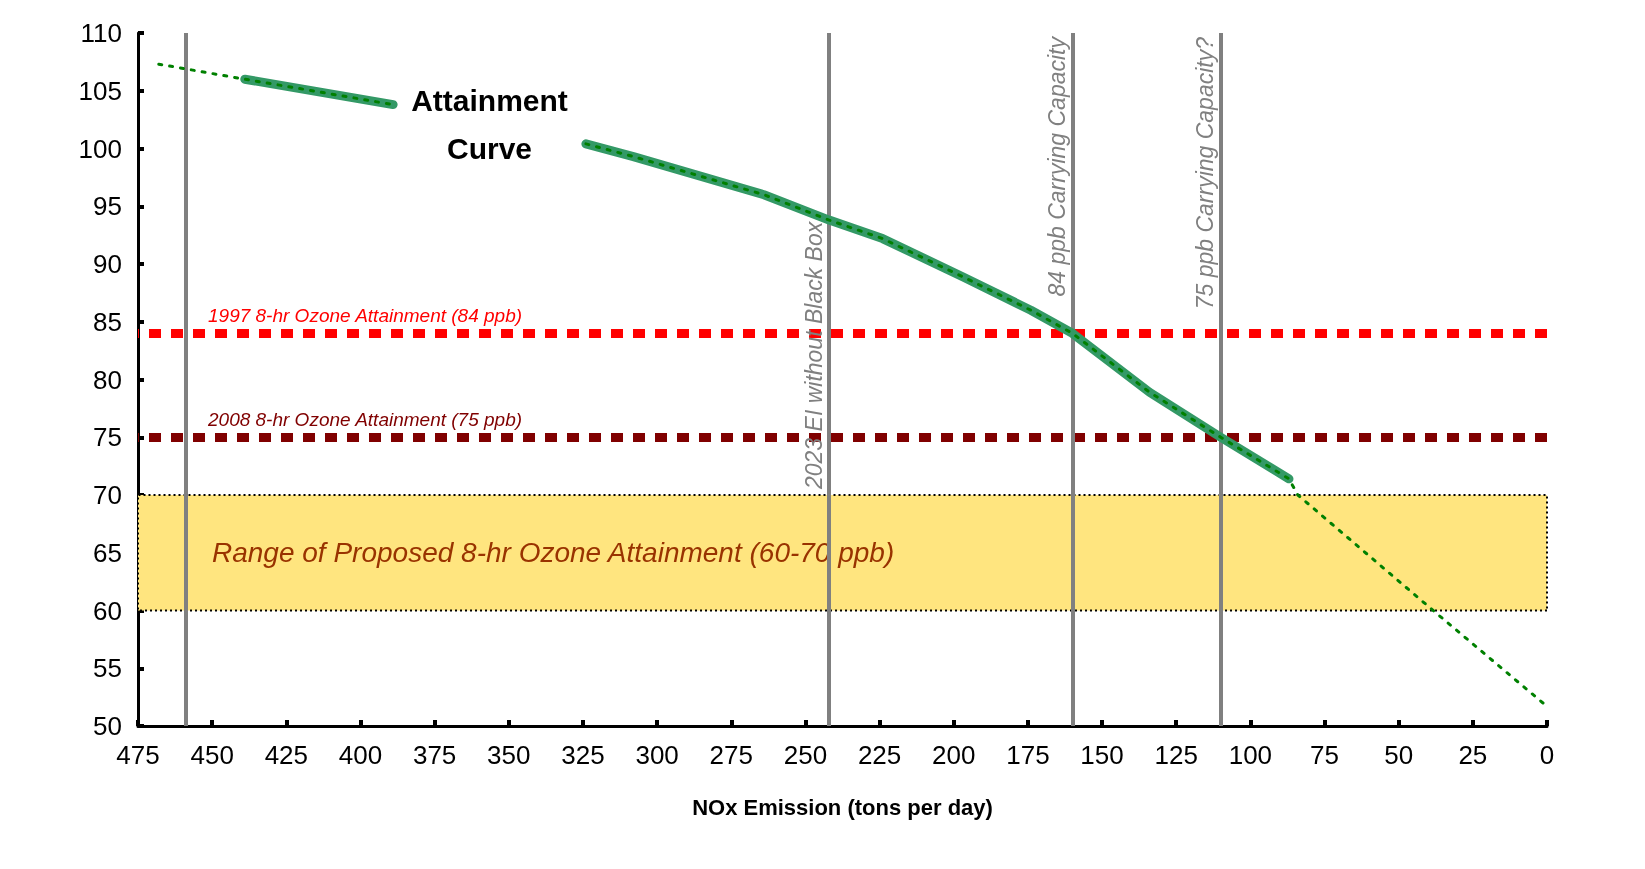 The width and height of the screenshot is (1645, 869). I want to click on x-tick-label: 275, so click(731, 755).